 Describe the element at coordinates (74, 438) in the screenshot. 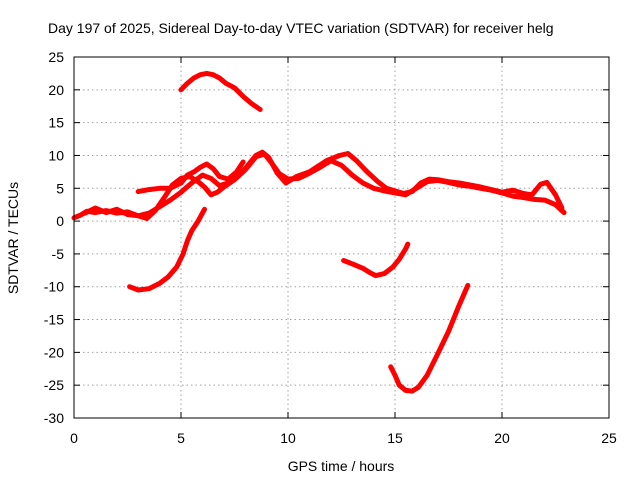

I see `x-tick-label: 0` at that location.